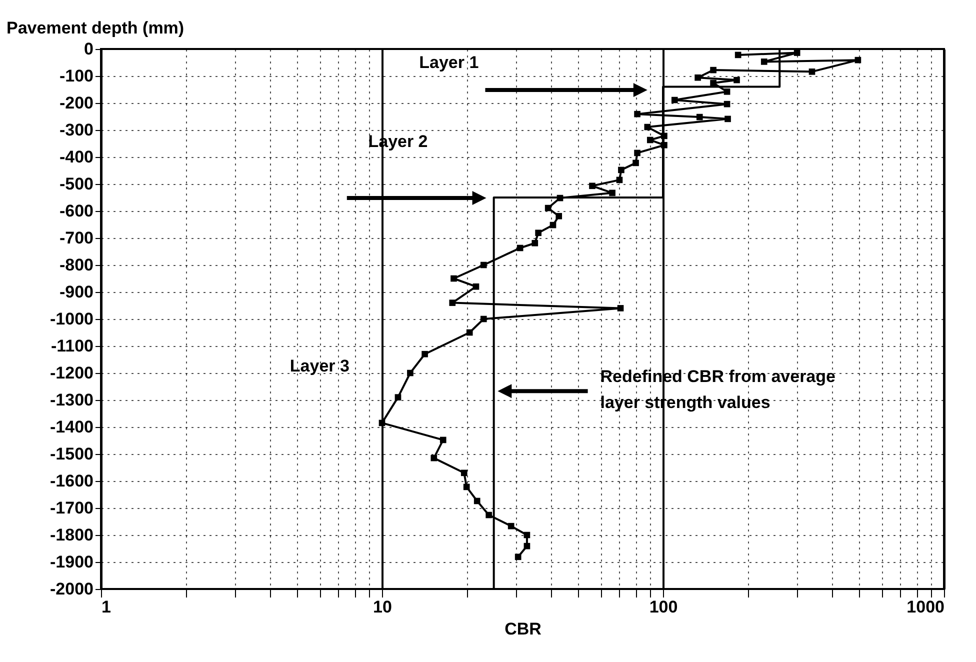 This screenshot has height=662, width=976. Describe the element at coordinates (72, 319) in the screenshot. I see `y-tick-label: -1000` at that location.